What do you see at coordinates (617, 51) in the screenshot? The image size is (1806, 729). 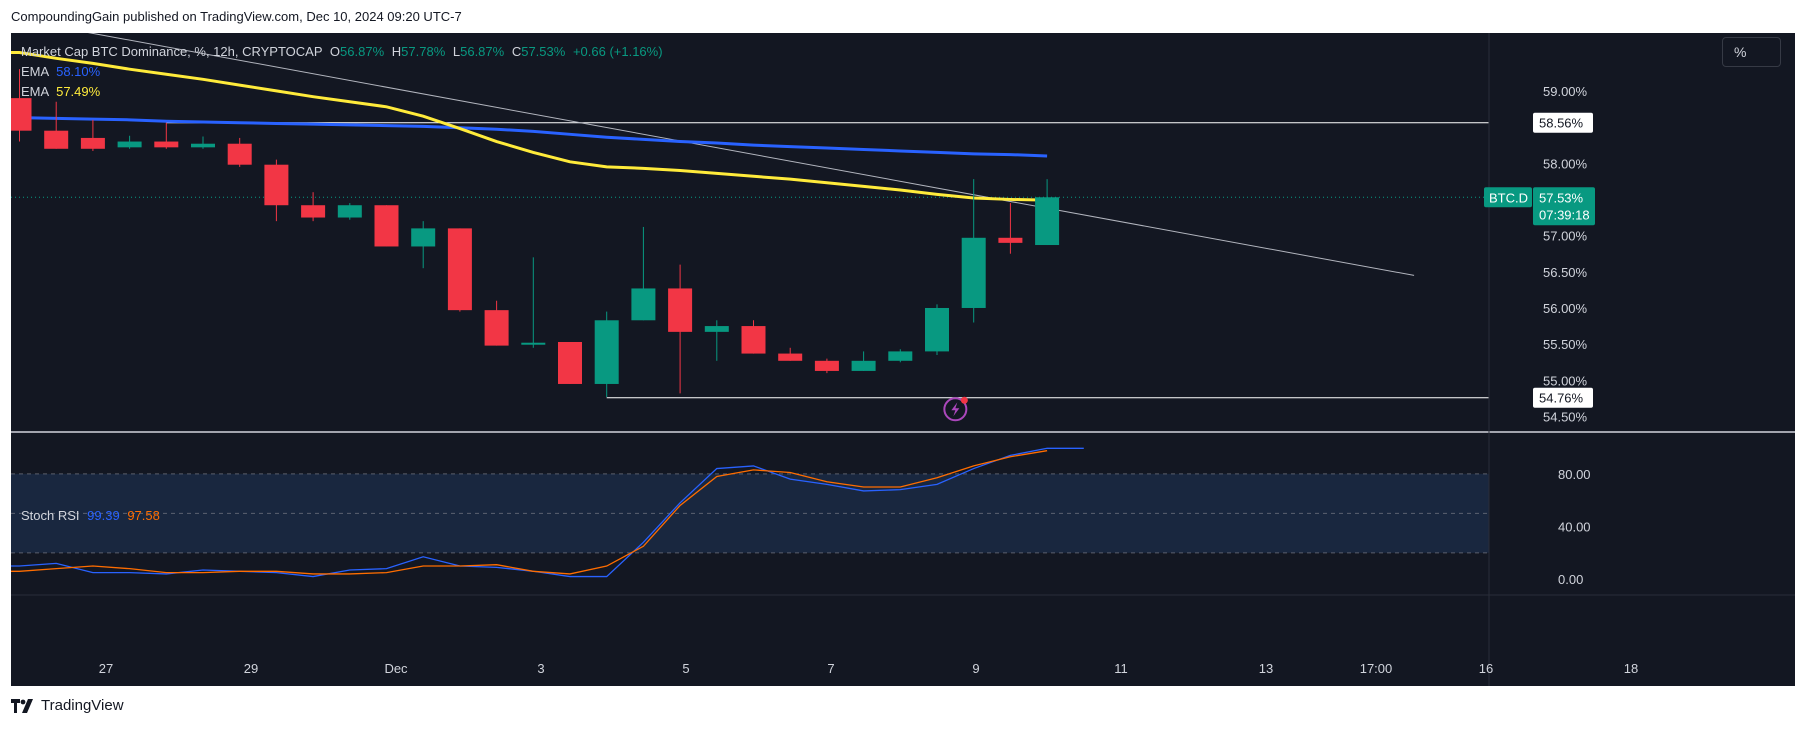 I see `change-value: +0.66 (+1.16%)` at bounding box center [617, 51].